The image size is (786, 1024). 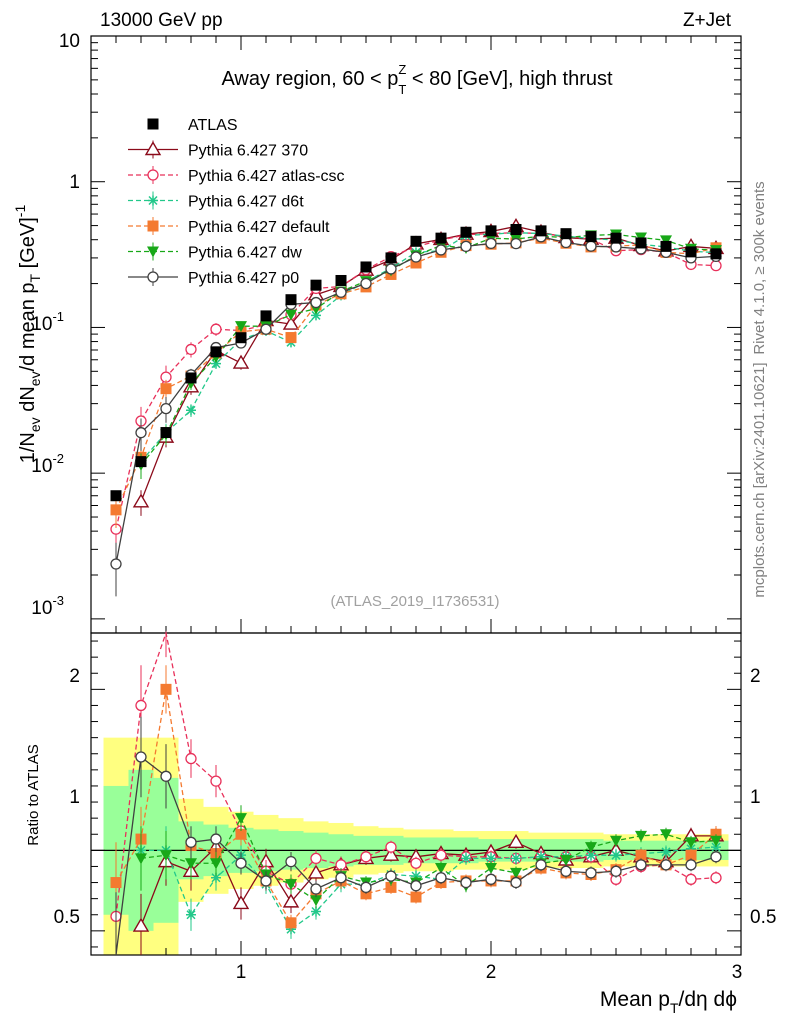 I want to click on main-y-axis-title: 1/Nev dNev/d mean pT [GeV]-1, so click(x=27, y=334).